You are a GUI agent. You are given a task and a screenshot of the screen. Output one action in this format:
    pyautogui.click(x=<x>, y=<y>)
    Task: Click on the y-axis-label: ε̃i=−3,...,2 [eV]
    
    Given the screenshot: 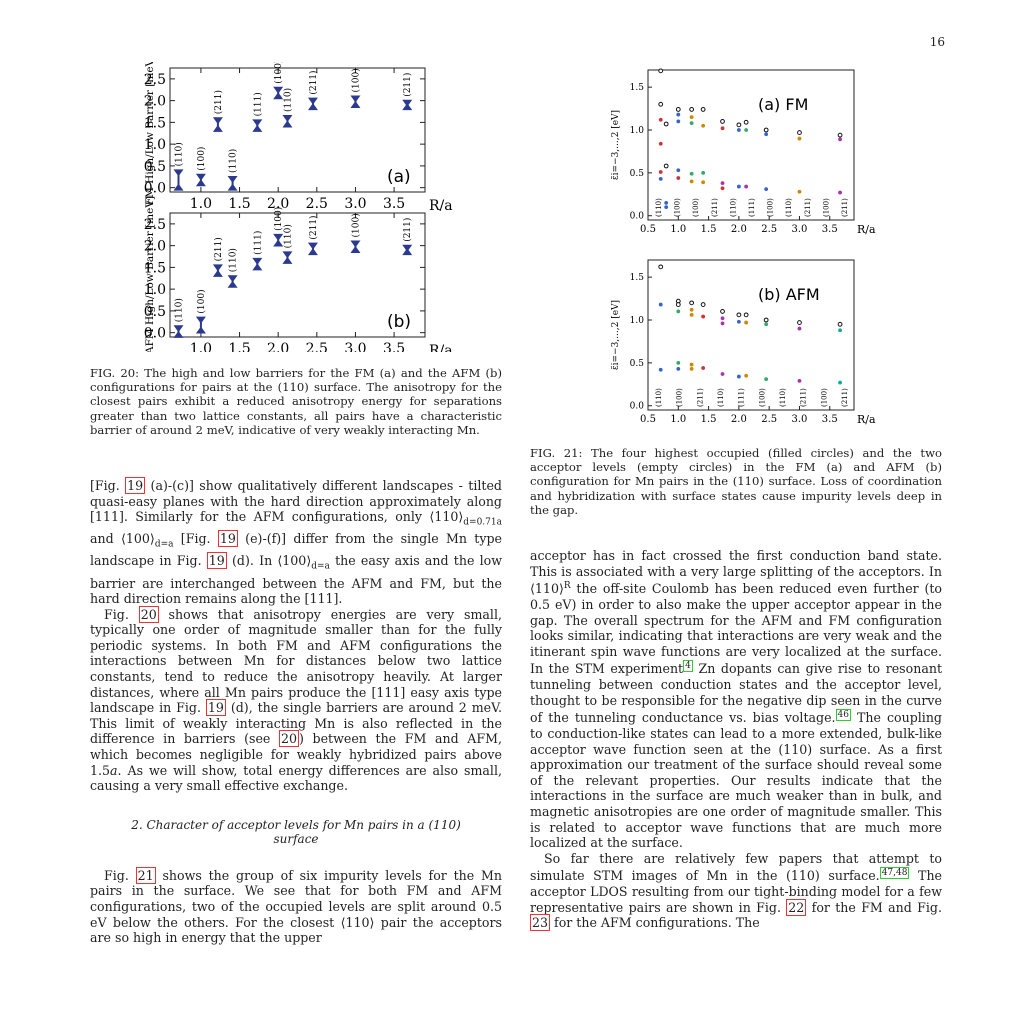 What is the action you would take?
    pyautogui.click(x=615, y=145)
    